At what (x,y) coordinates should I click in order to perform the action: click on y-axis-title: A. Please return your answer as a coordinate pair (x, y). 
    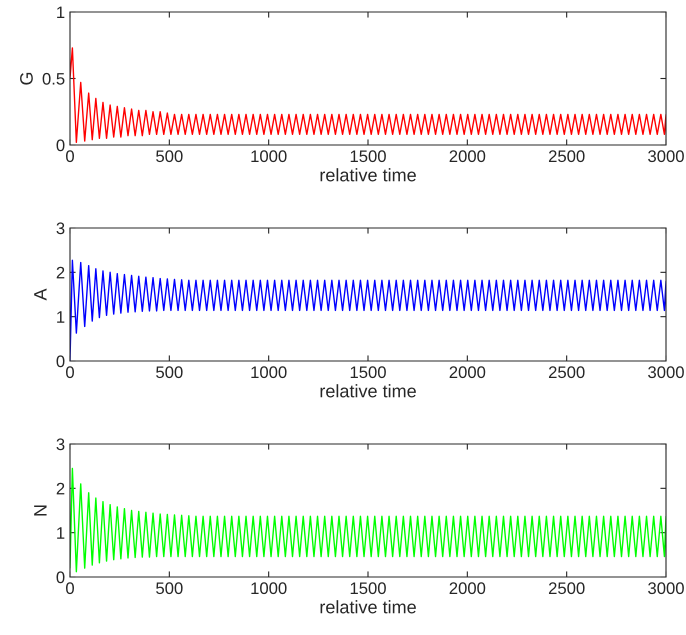
    Looking at the image, I should click on (40, 294).